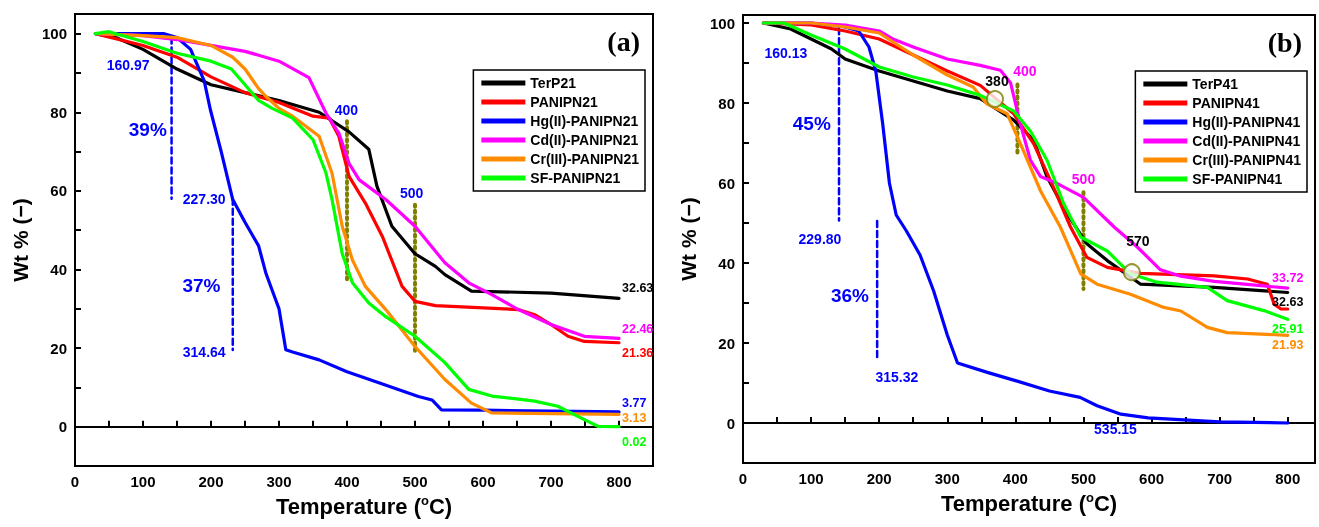 Image resolution: width=1319 pixels, height=527 pixels. What do you see at coordinates (638, 288) in the screenshot?
I see `data-label: 32.63` at bounding box center [638, 288].